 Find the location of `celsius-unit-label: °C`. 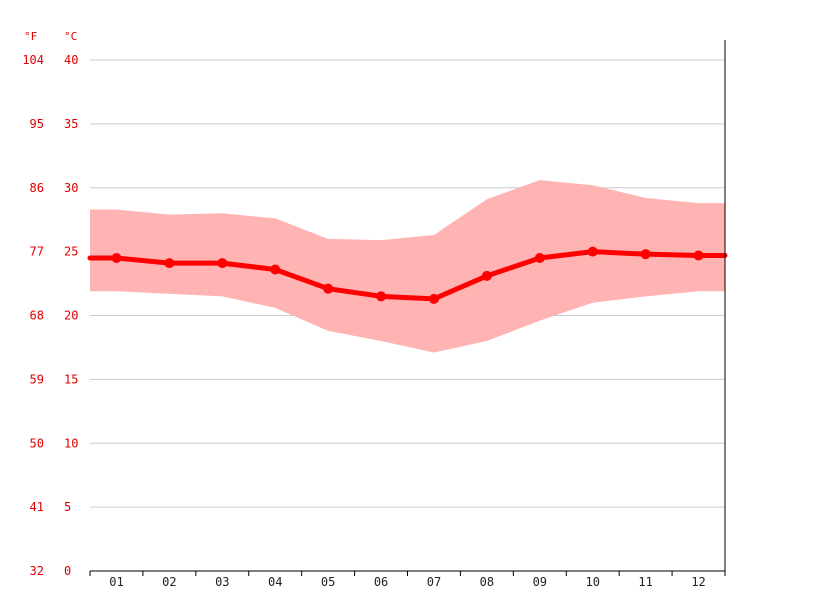

celsius-unit-label: °C is located at coordinates (70, 36).